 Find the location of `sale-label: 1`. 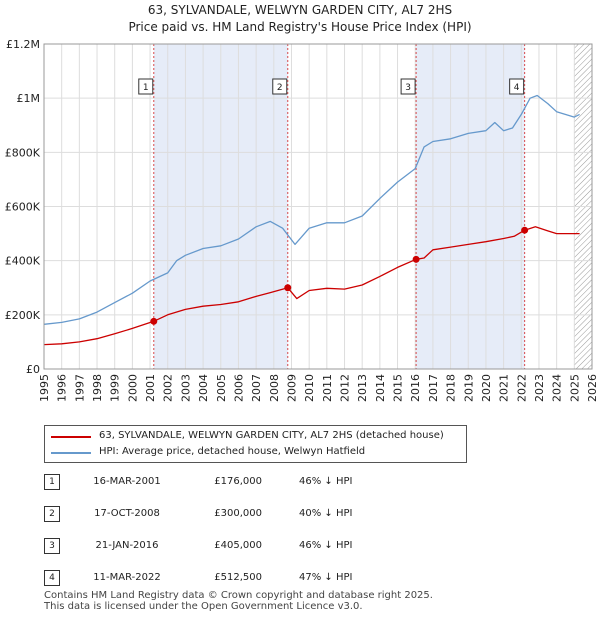

sale-label: 1 is located at coordinates (146, 88).